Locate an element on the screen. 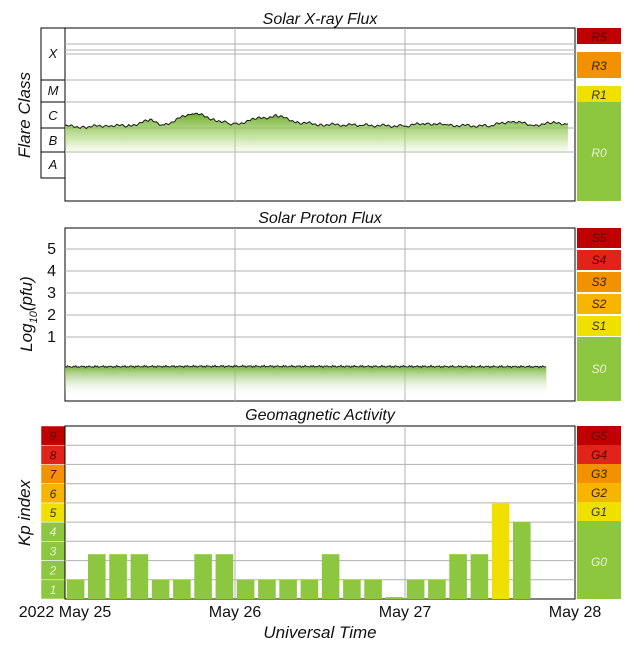  scale-s1-box is located at coordinates (599, 326).